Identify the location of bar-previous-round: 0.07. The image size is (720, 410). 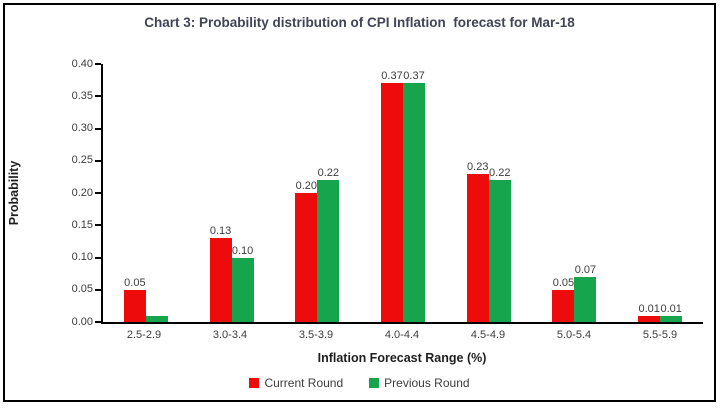
(585, 293).